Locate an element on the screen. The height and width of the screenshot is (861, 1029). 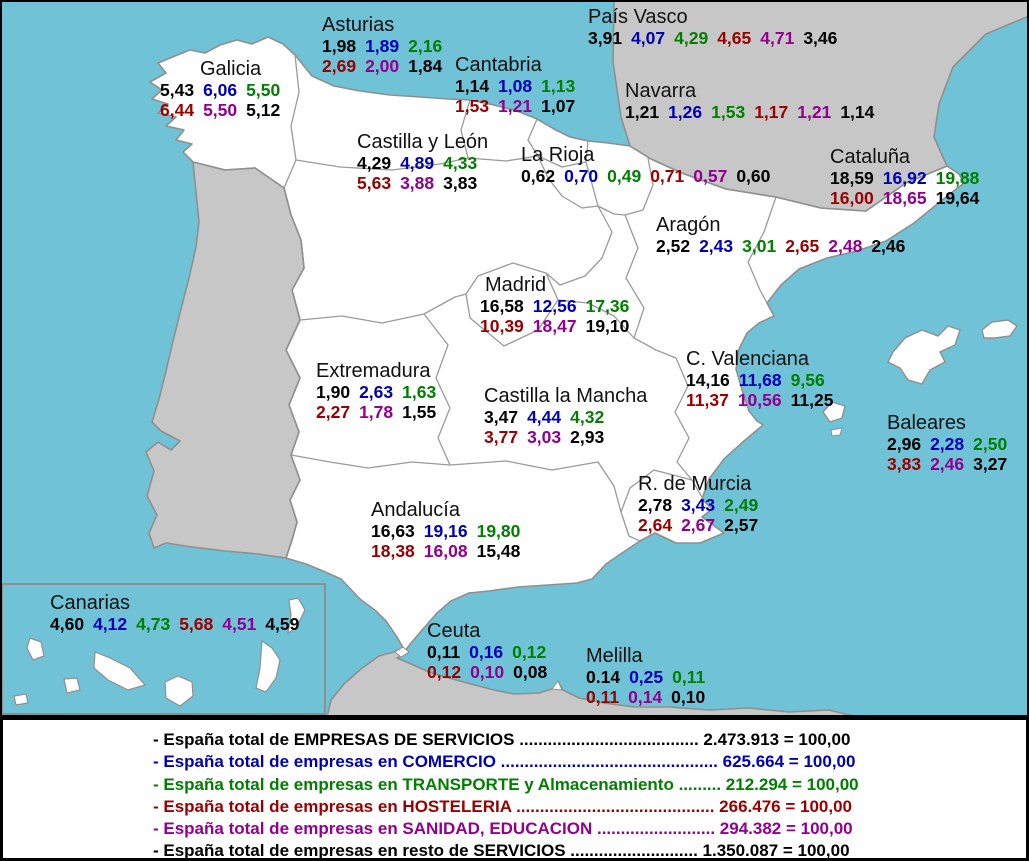
value-comercio: 1,89 is located at coordinates (382, 46).